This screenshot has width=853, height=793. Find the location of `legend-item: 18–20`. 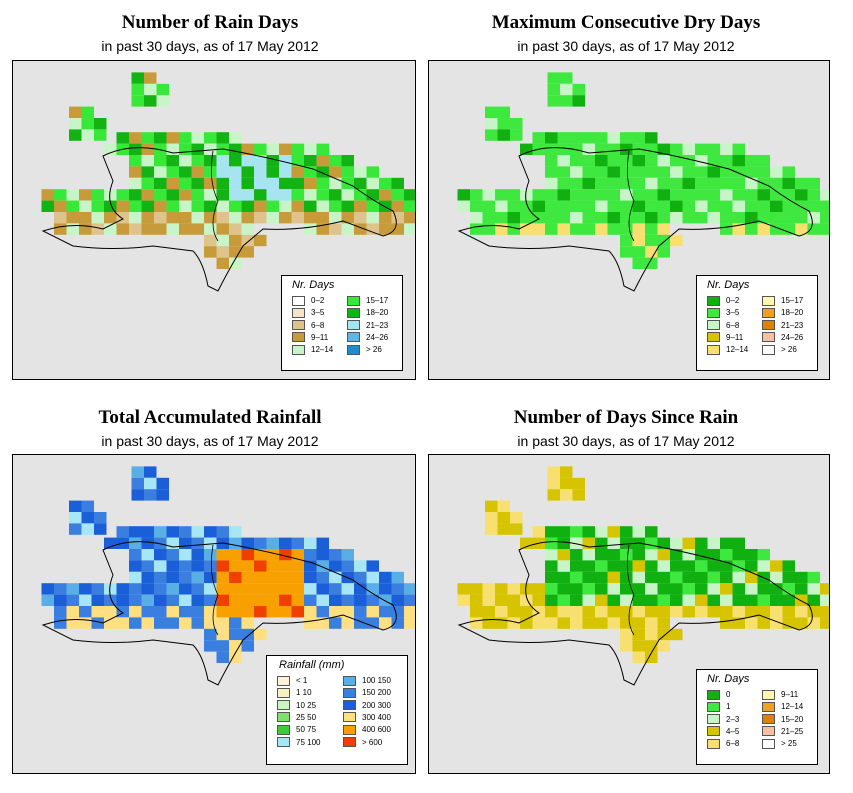

legend-item: 18–20 is located at coordinates (367, 312).